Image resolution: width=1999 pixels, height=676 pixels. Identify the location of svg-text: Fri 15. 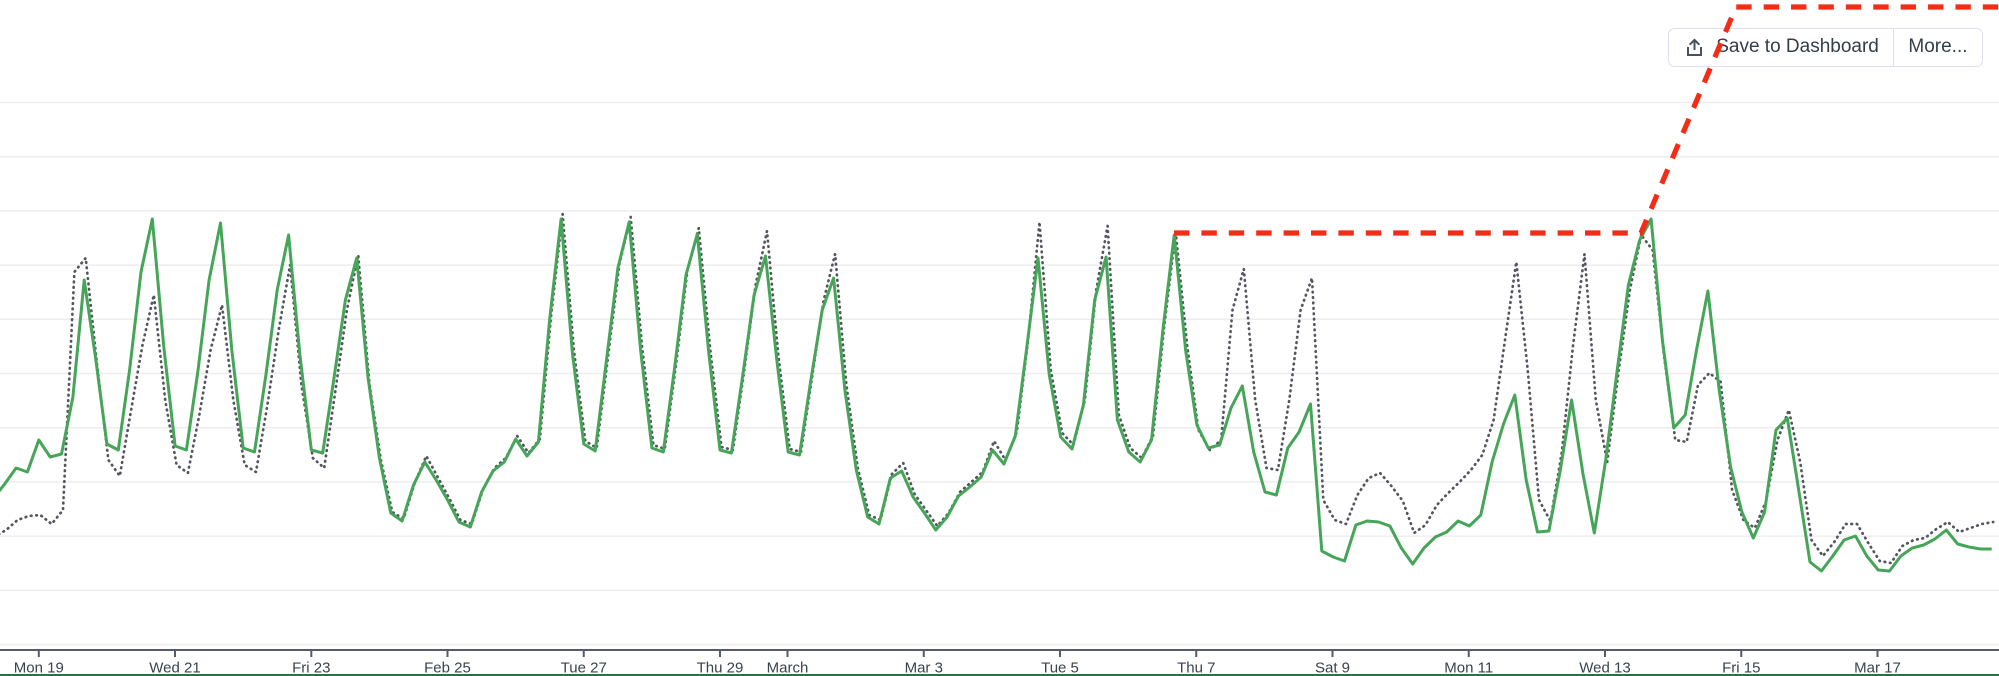
(1741, 668).